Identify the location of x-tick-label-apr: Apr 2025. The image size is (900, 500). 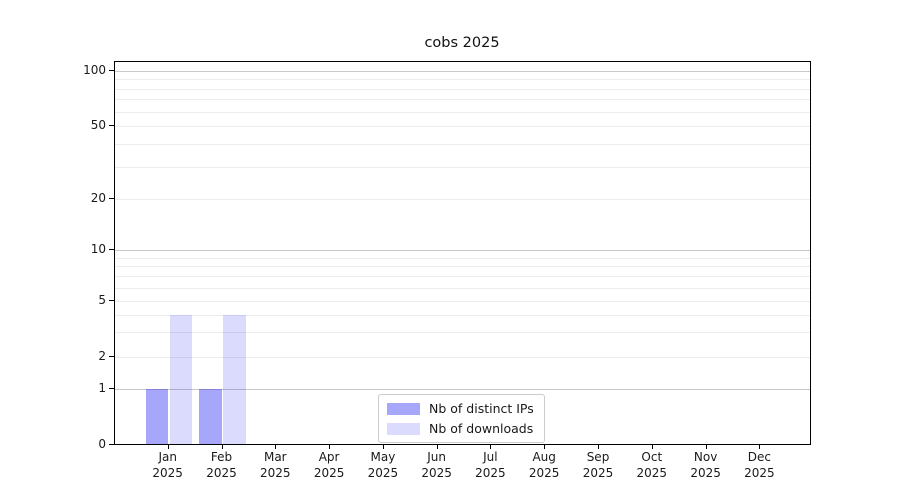
(329, 465).